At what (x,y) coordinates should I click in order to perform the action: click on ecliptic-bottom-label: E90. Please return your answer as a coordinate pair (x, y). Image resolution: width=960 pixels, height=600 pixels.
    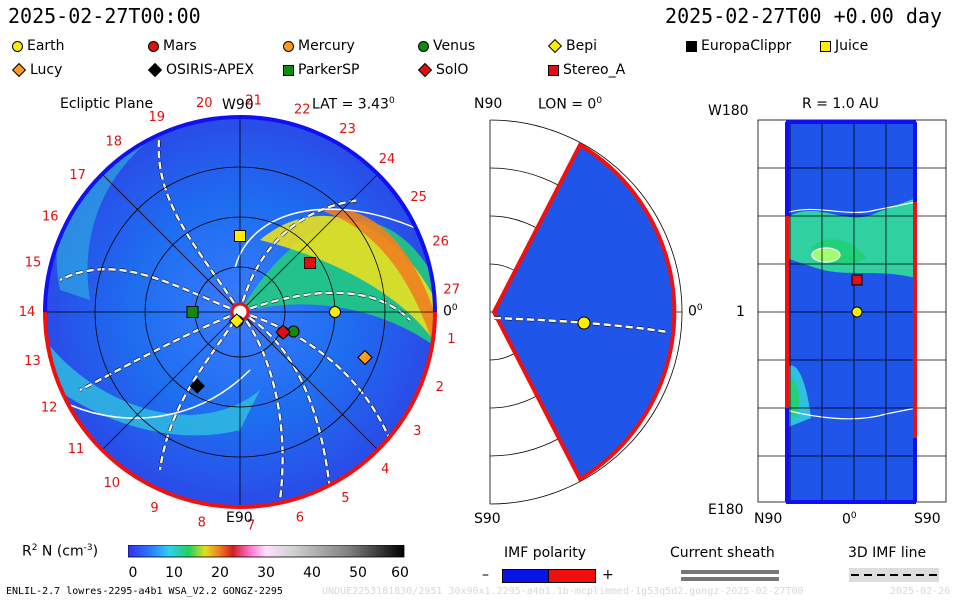
    Looking at the image, I should click on (239, 518).